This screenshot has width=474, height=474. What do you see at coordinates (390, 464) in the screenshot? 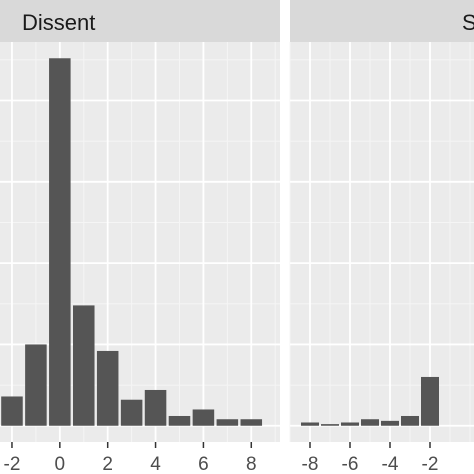
I see `x-tick-label: -4` at bounding box center [390, 464].